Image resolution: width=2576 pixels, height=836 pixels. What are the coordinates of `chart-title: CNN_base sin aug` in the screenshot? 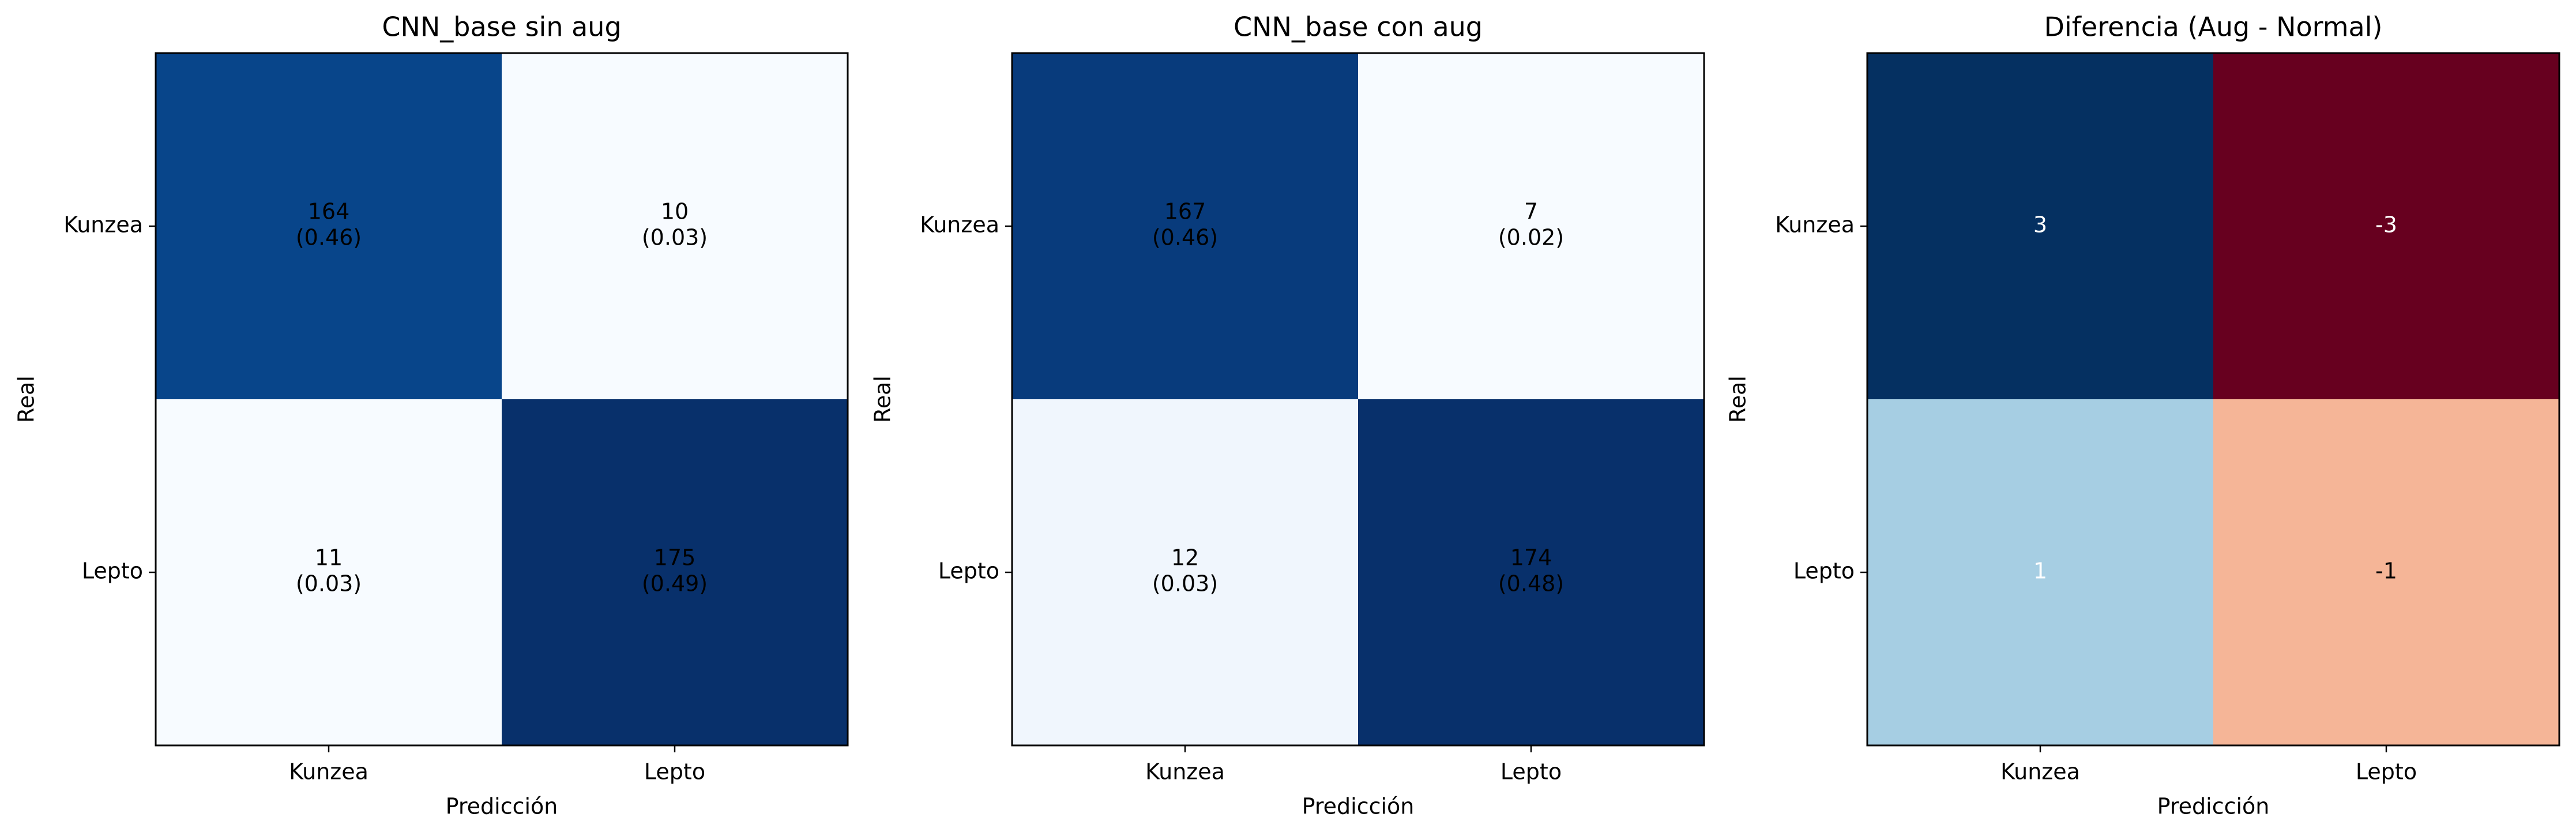 It's located at (501, 28).